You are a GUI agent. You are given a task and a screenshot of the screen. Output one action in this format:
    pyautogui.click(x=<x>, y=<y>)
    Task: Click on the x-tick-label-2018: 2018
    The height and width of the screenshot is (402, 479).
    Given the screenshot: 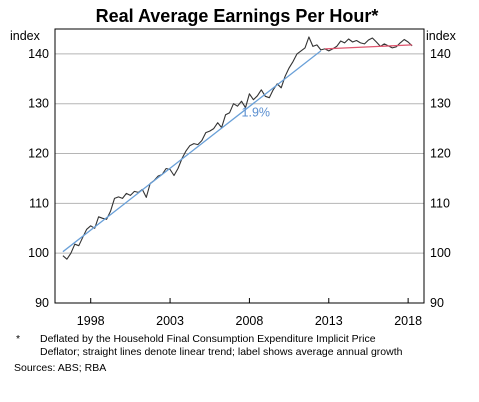 What is the action you would take?
    pyautogui.click(x=408, y=321)
    